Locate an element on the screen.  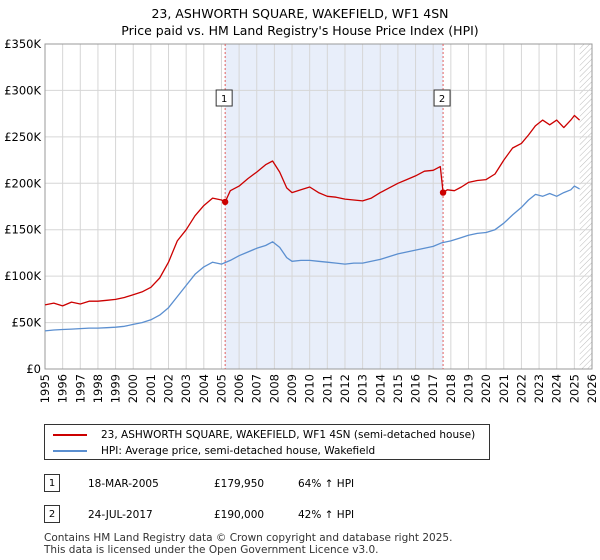
y-tick-label: £100K is located at coordinates (22, 276).